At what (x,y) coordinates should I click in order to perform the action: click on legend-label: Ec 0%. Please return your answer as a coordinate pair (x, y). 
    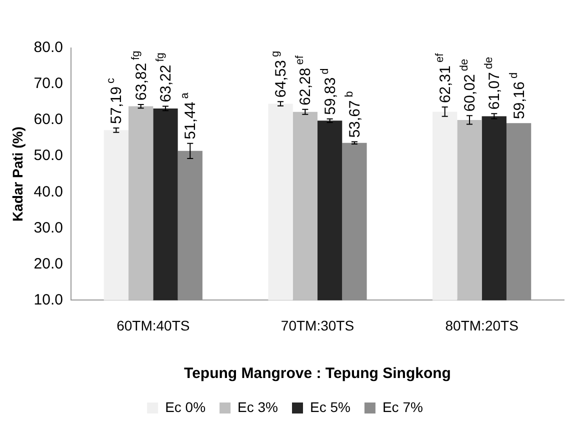
    Looking at the image, I should click on (185, 406).